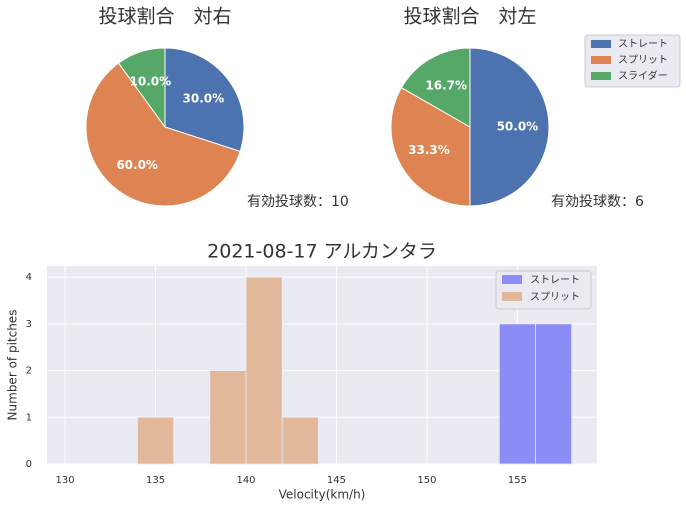 This screenshot has height=513, width=686. I want to click on annotation: 有効投球数：6, so click(597, 202).